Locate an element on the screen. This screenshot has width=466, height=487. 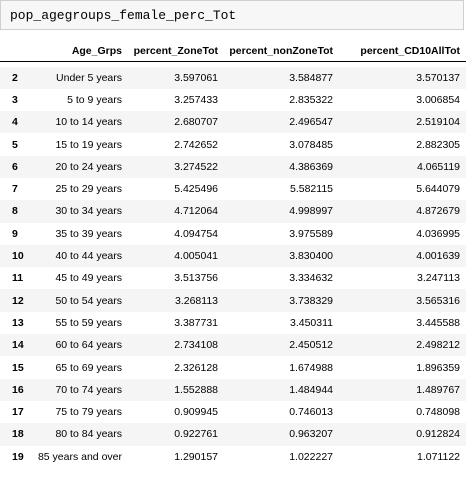
column-header: percent_CD10AllTot is located at coordinates (402, 51).